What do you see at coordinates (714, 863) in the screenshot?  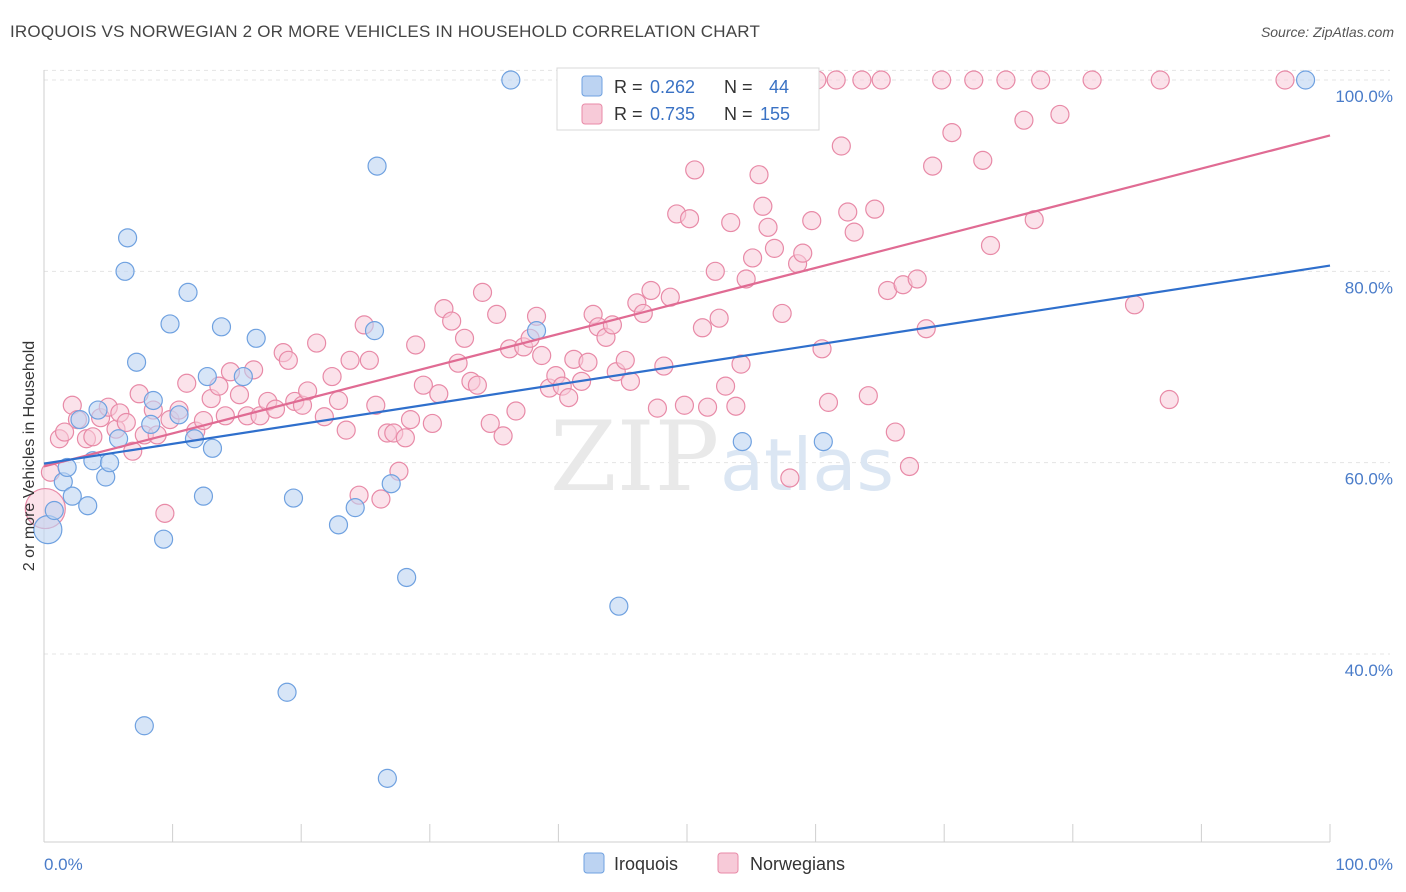 I see `bottom-legend: Iroquois Norwegians` at bounding box center [714, 863].